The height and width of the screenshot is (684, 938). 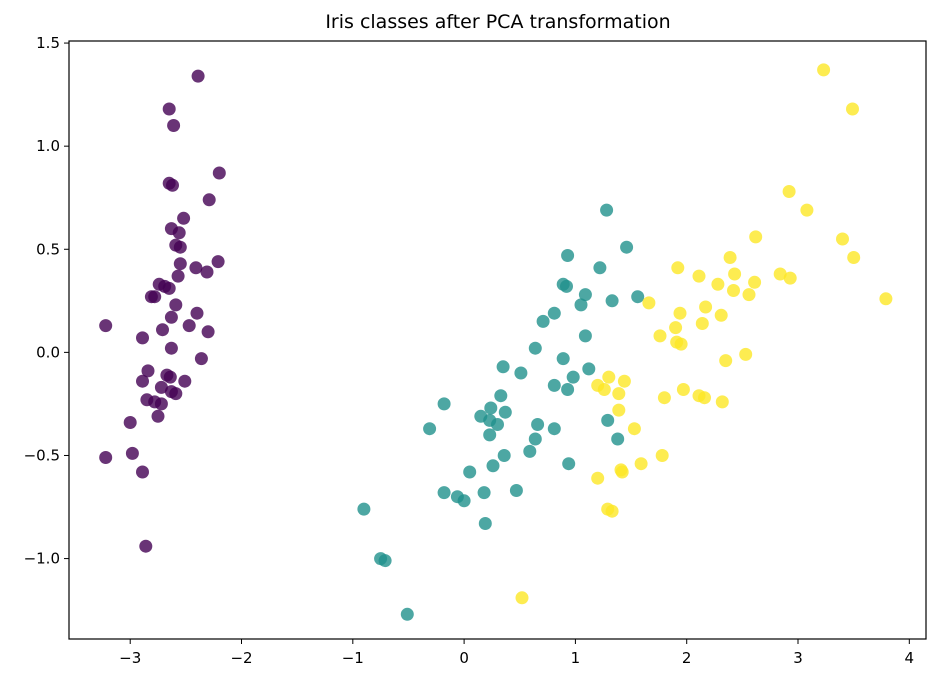 I want to click on x-axis-ticks: −3 −2 −1 0 1 2 3 4, so click(x=516, y=653).